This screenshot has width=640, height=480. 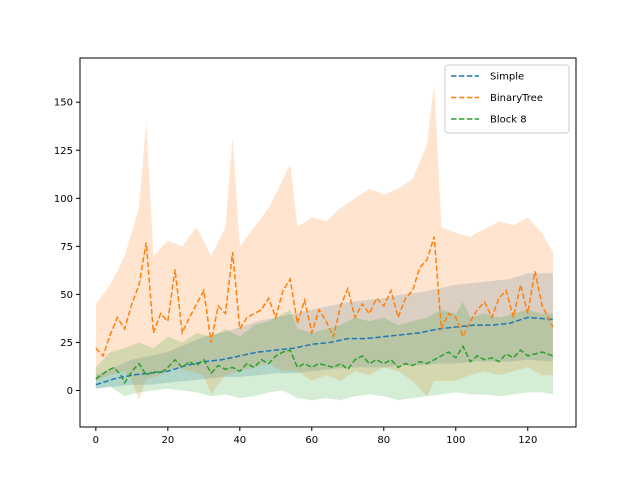 What do you see at coordinates (63, 151) in the screenshot?
I see `y-tick-label: 125` at bounding box center [63, 151].